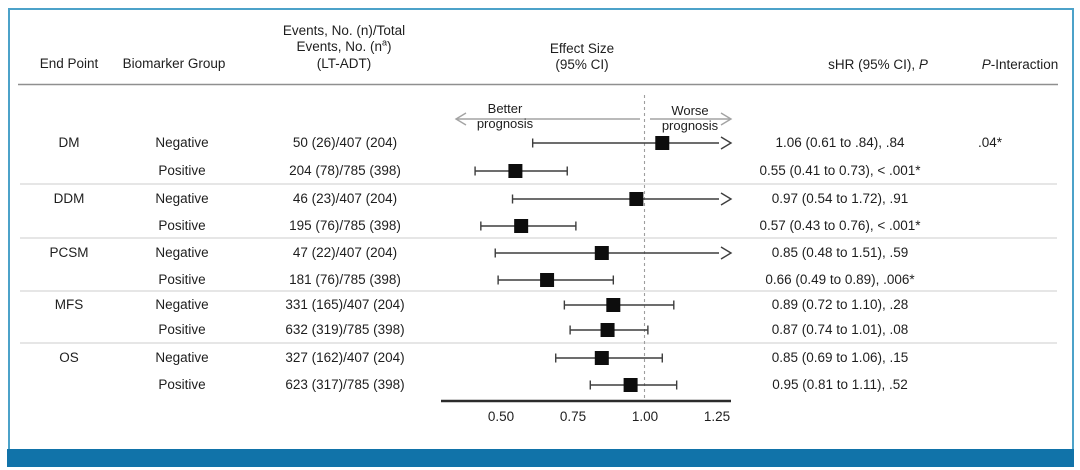  What do you see at coordinates (582, 65) in the screenshot?
I see `effect-size-header-line2: (95% CI)` at bounding box center [582, 65].